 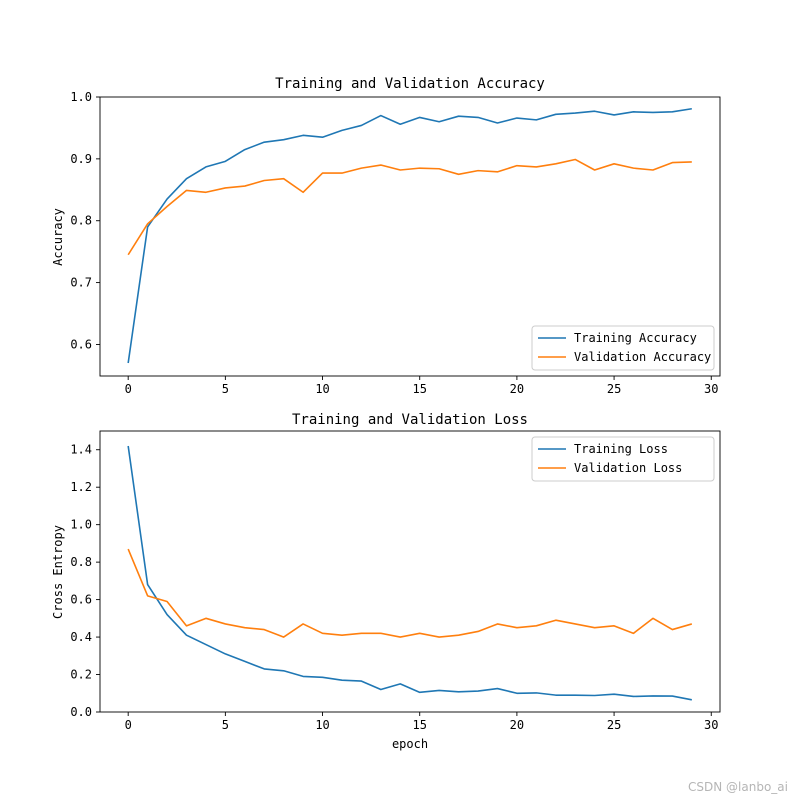 I want to click on loss-y-tick-label: 1.2, so click(x=81, y=487).